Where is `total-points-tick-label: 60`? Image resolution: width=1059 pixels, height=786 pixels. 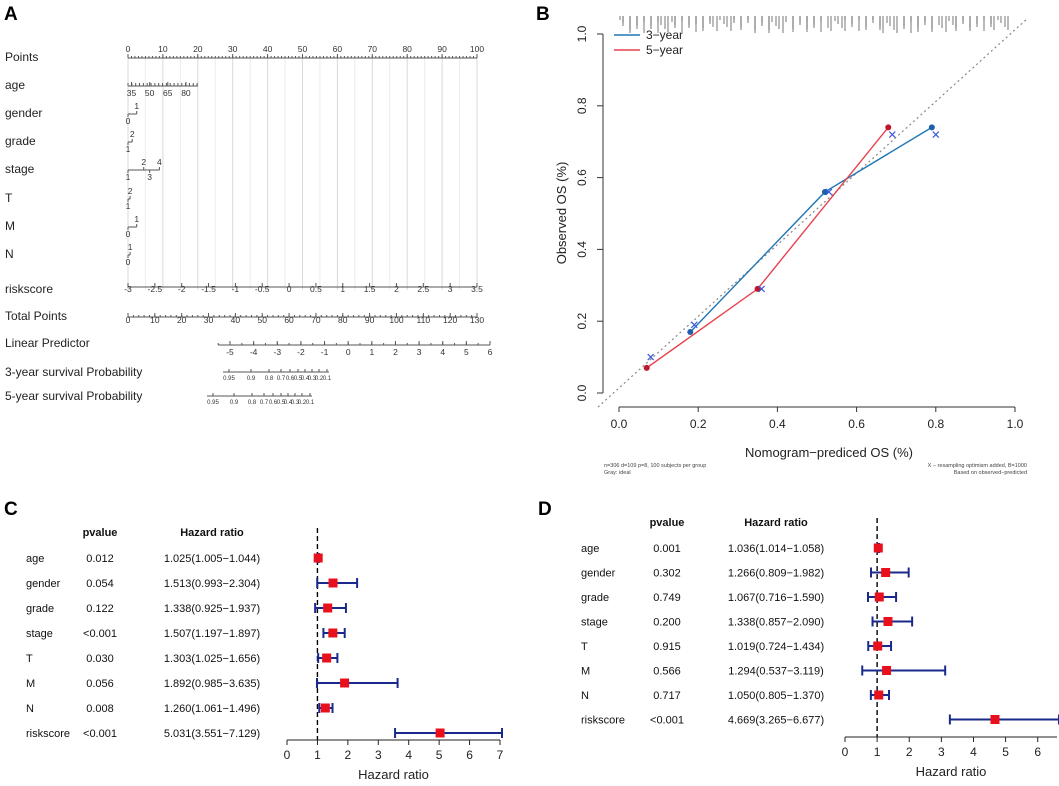
total-points-tick-label: 60 is located at coordinates (289, 320).